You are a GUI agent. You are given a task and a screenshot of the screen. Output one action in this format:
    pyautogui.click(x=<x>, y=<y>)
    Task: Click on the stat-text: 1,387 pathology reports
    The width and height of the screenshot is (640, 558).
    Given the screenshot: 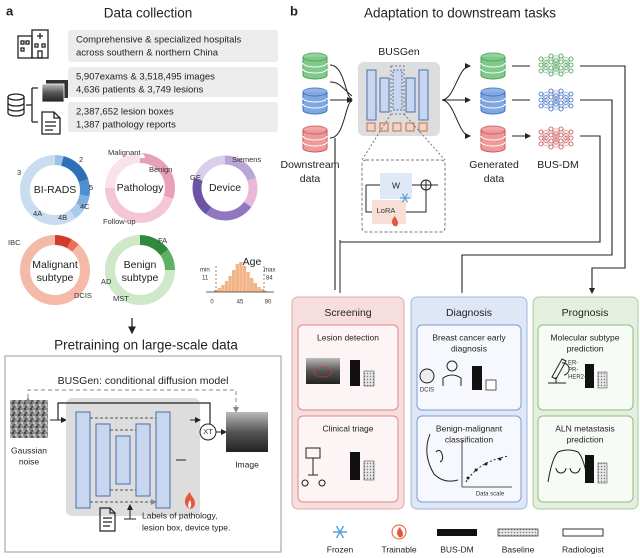 What is the action you would take?
    pyautogui.click(x=126, y=125)
    